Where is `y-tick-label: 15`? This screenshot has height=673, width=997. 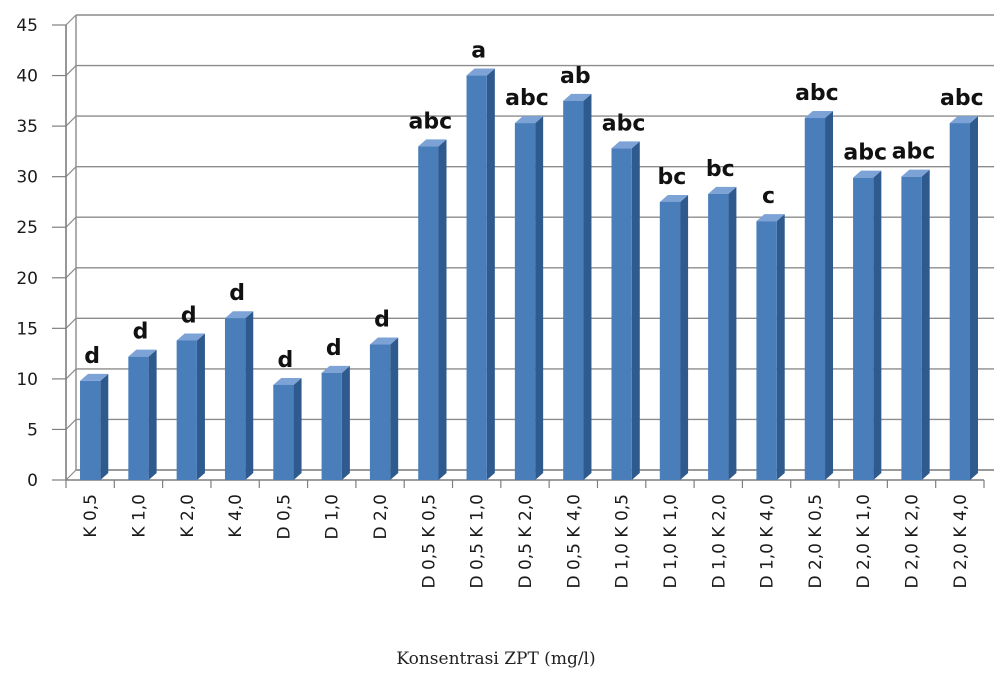 y-tick-label: 15 is located at coordinates (27, 329).